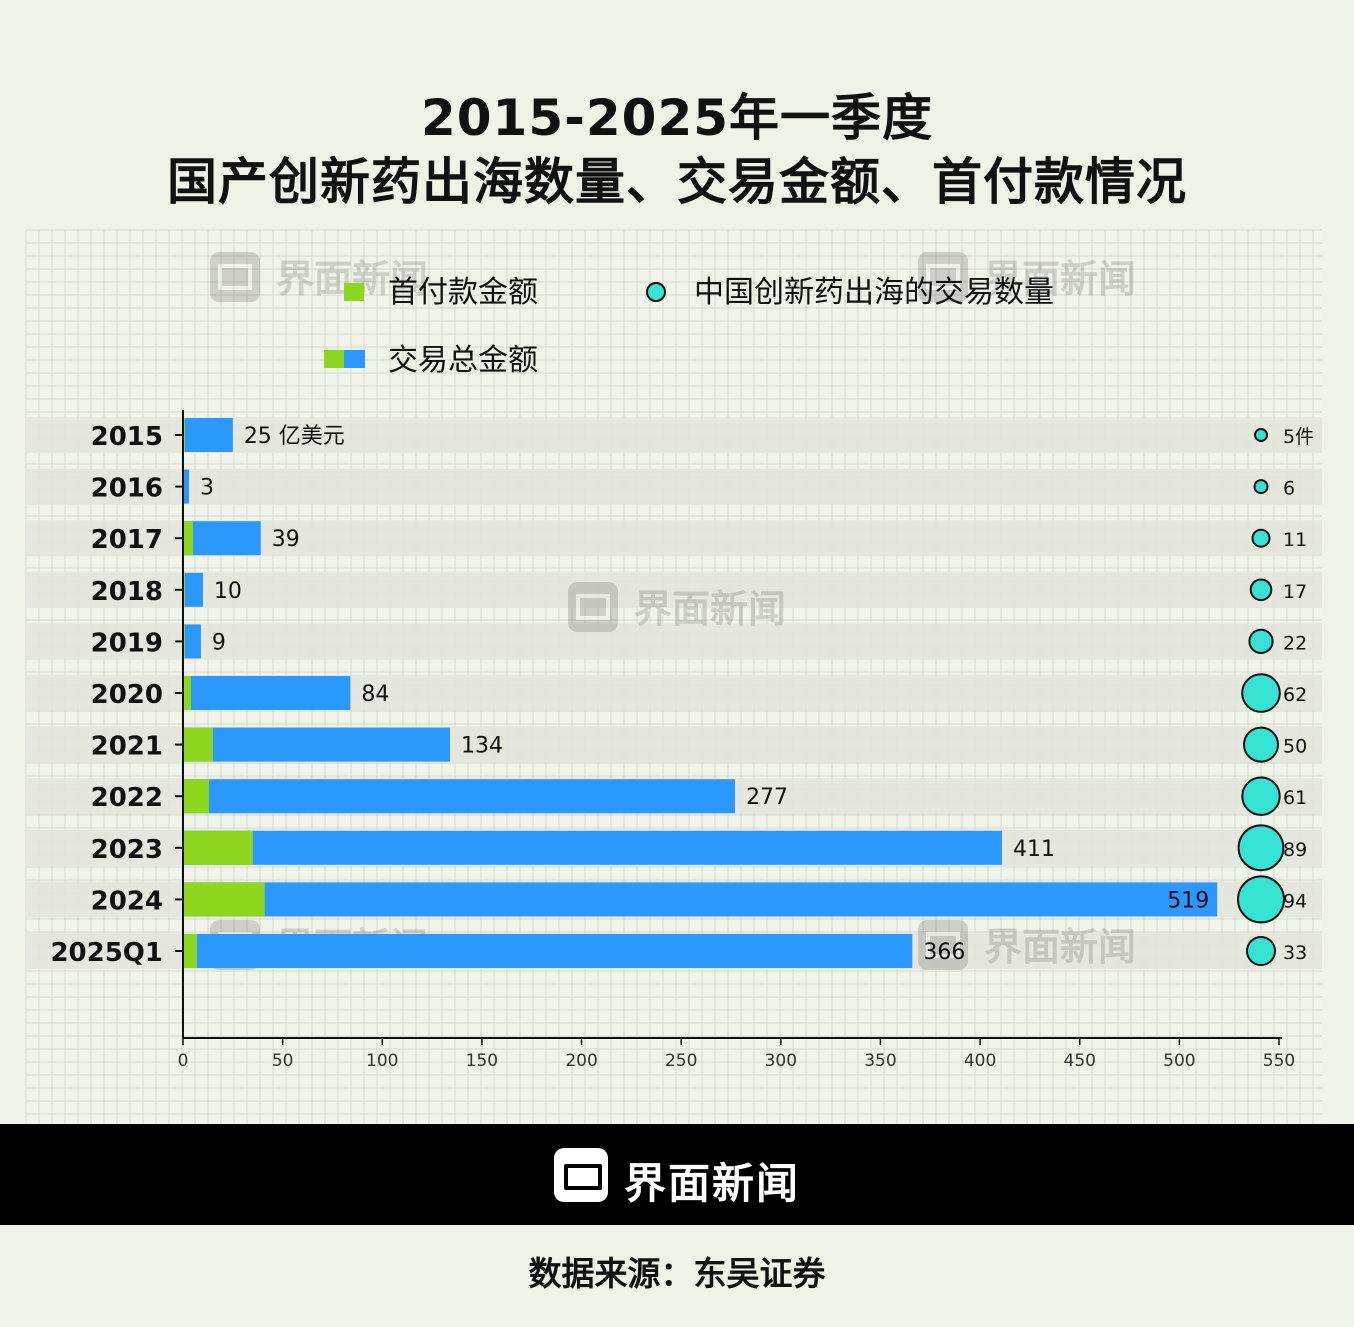  Describe the element at coordinates (1279, 1061) in the screenshot. I see `x-tick-label: 550` at that location.